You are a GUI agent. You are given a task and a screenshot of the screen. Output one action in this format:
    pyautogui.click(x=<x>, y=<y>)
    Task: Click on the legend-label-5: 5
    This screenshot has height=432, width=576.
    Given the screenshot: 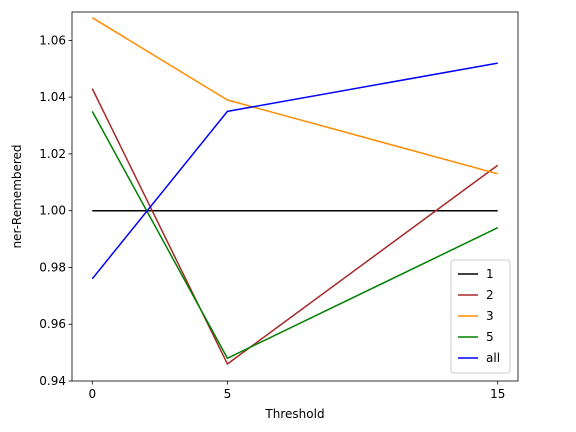 What is the action you would take?
    pyautogui.click(x=490, y=337)
    